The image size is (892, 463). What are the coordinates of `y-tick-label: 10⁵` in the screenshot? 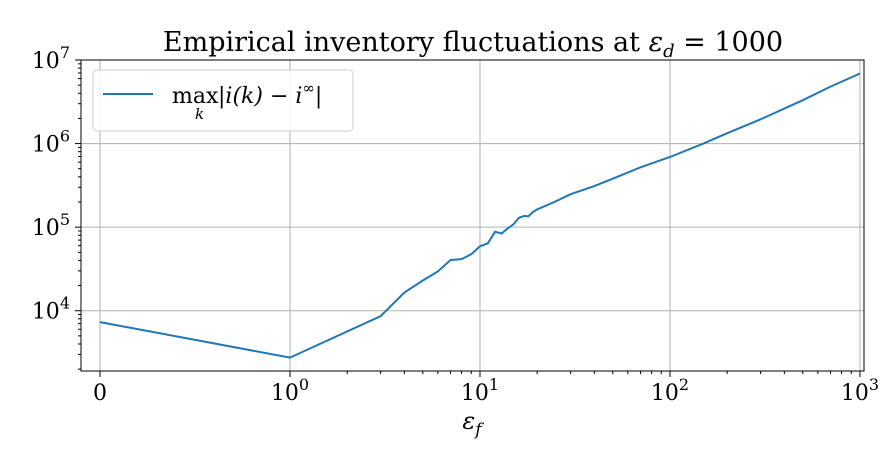 It's located at (51, 225).